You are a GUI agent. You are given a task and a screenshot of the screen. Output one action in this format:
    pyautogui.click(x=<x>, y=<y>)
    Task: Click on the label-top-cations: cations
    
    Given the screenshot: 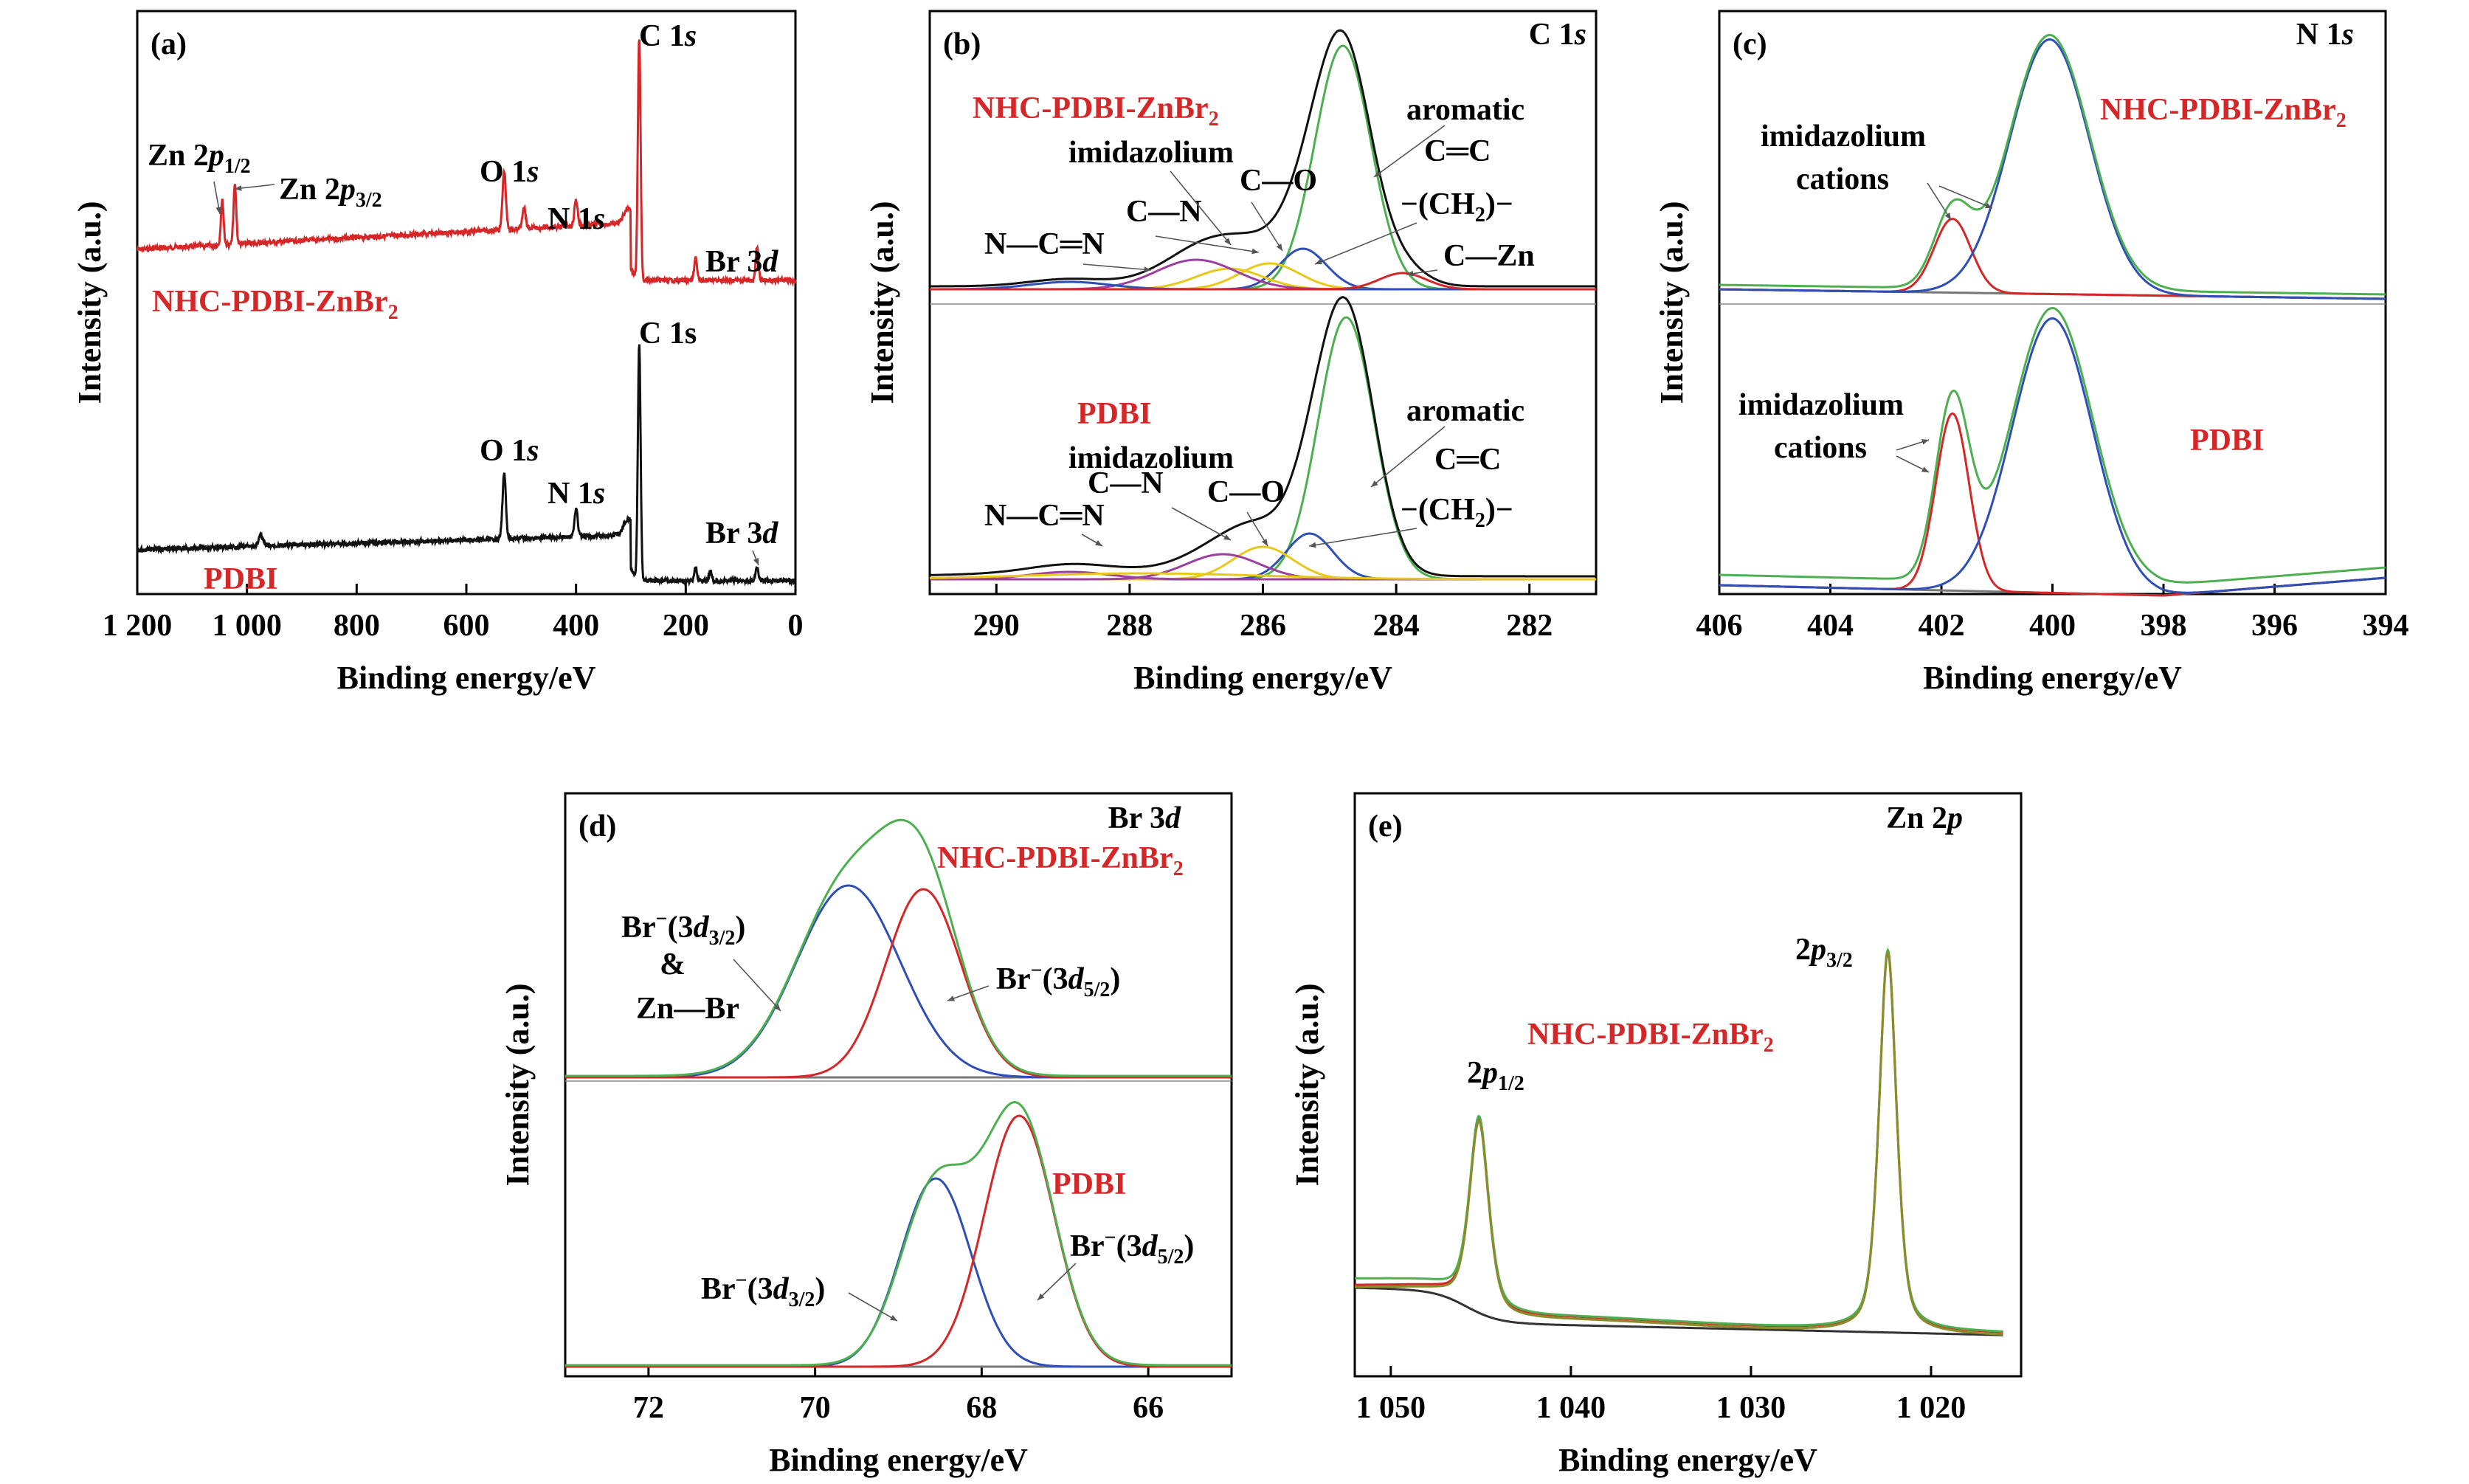 What is the action you would take?
    pyautogui.click(x=1843, y=179)
    